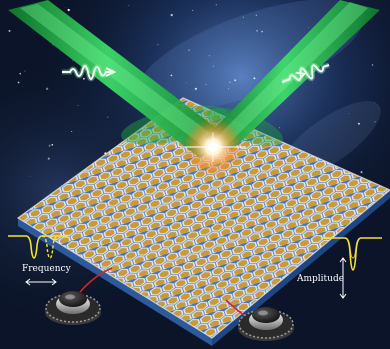  I want to click on laser-flash, so click(213, 147).